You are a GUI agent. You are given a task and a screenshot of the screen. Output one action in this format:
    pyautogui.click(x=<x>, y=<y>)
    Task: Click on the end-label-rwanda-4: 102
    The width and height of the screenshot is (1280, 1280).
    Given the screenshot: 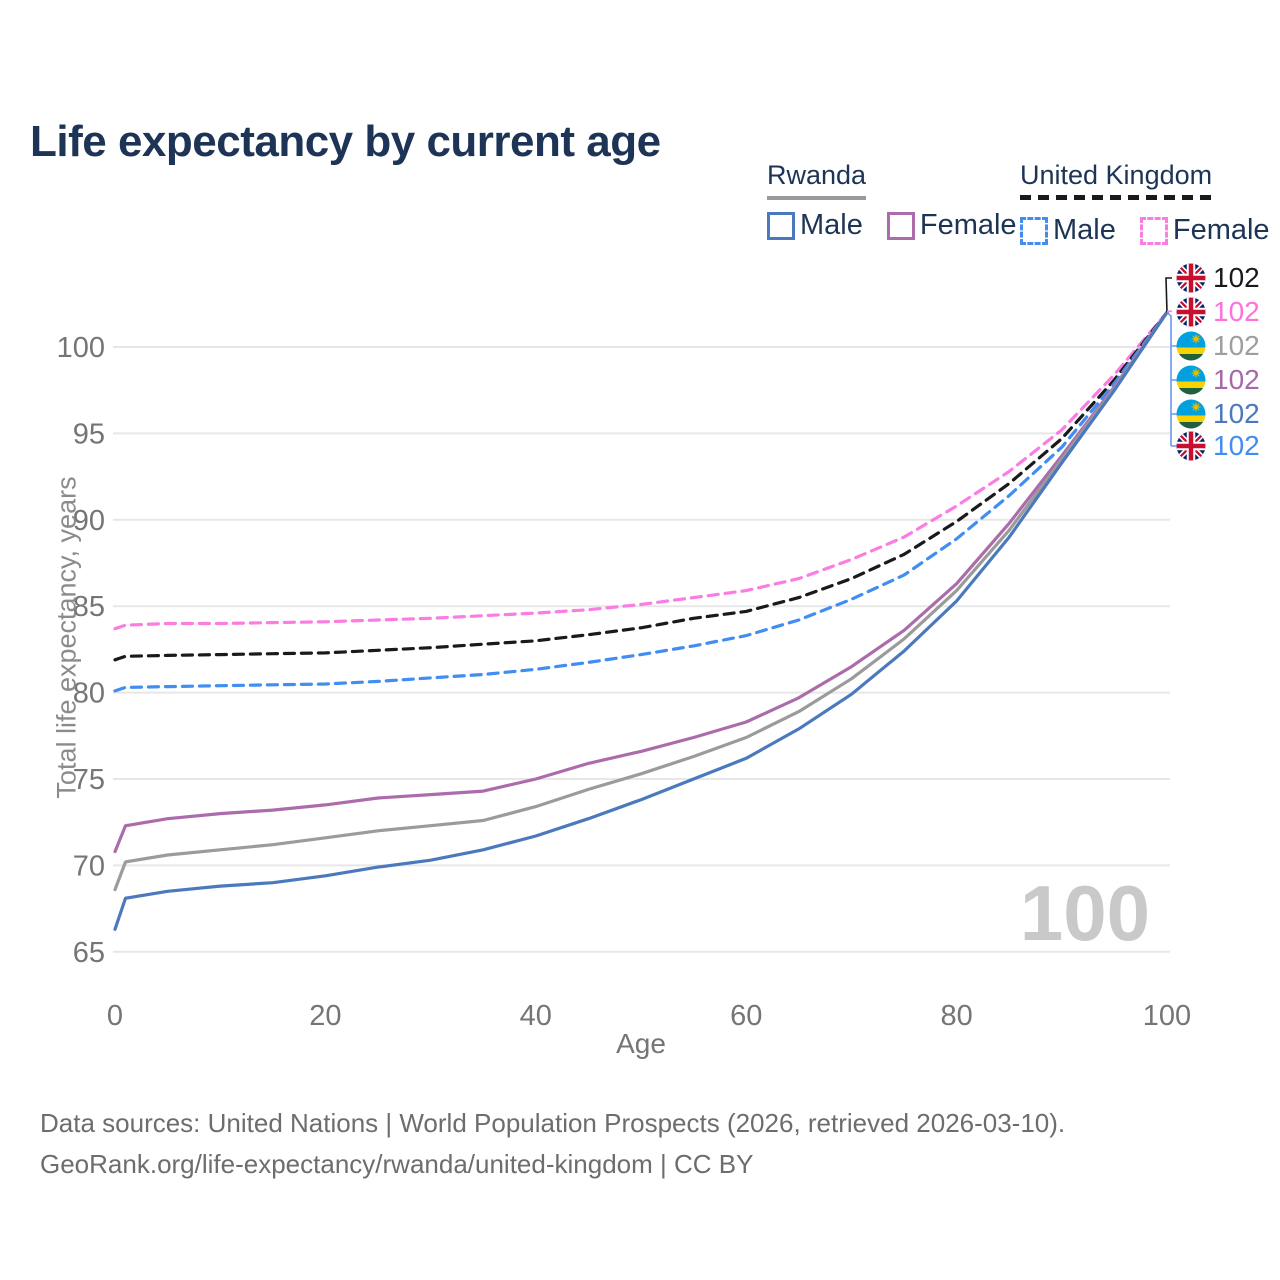 What is the action you would take?
    pyautogui.click(x=1218, y=413)
    